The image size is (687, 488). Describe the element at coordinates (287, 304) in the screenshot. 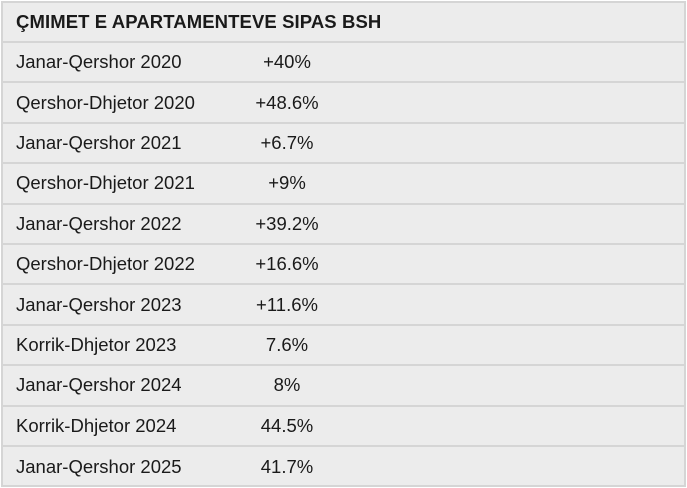

I see `change-cell: +11.6%` at that location.